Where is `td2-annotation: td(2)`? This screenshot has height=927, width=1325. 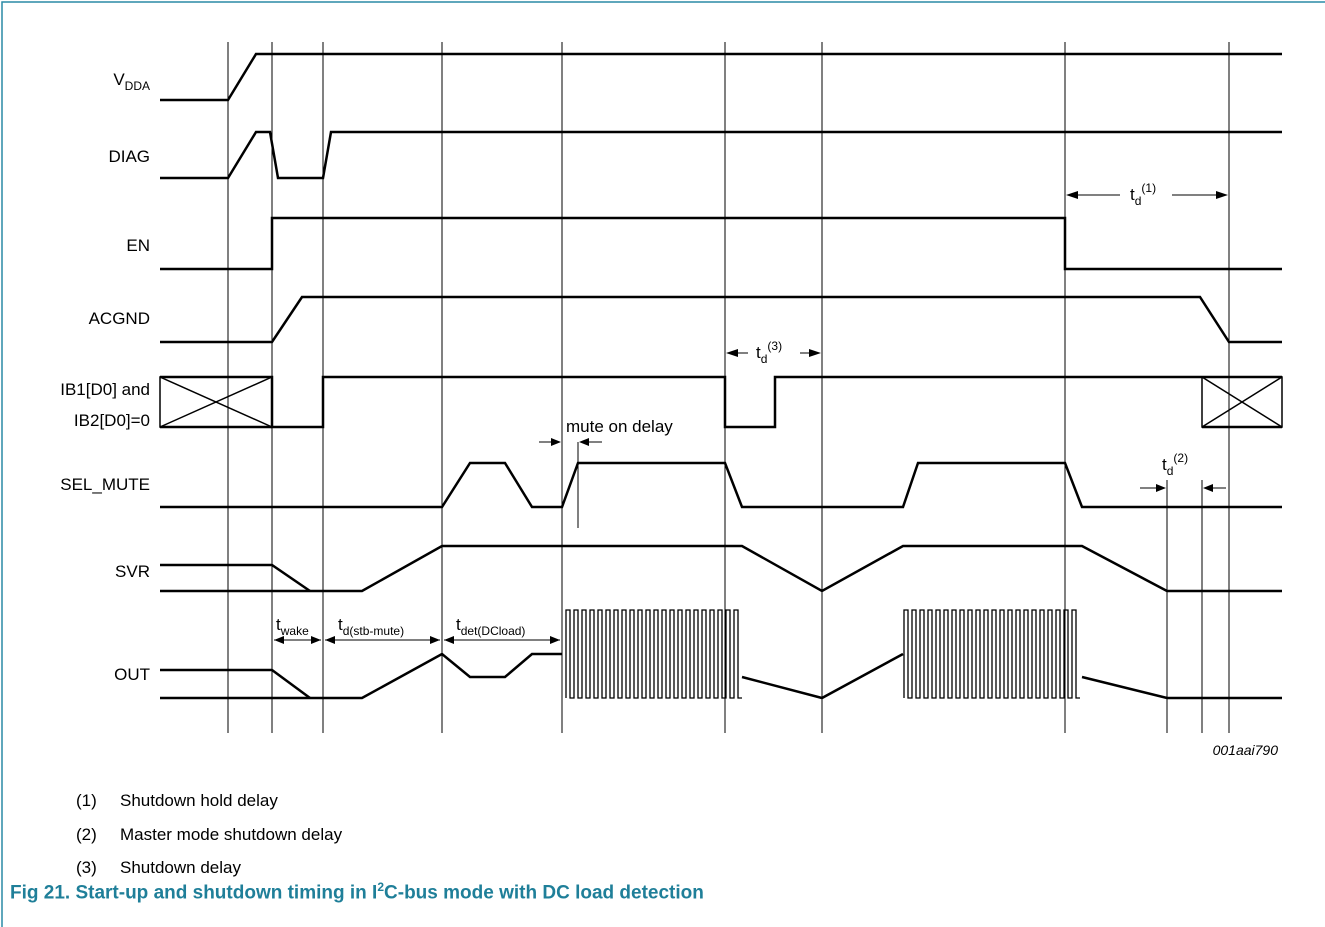
td2-annotation: td(2) is located at coordinates (1183, 471).